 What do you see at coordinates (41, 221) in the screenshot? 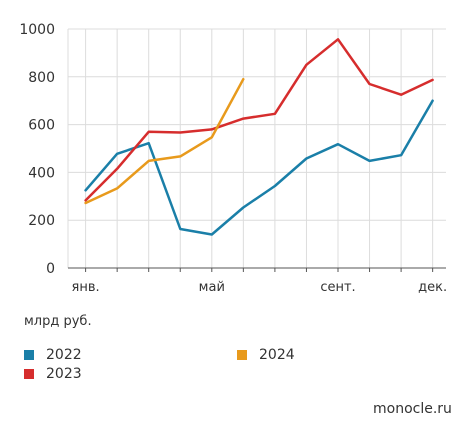
I see `y-tick-label: 200` at bounding box center [41, 221].